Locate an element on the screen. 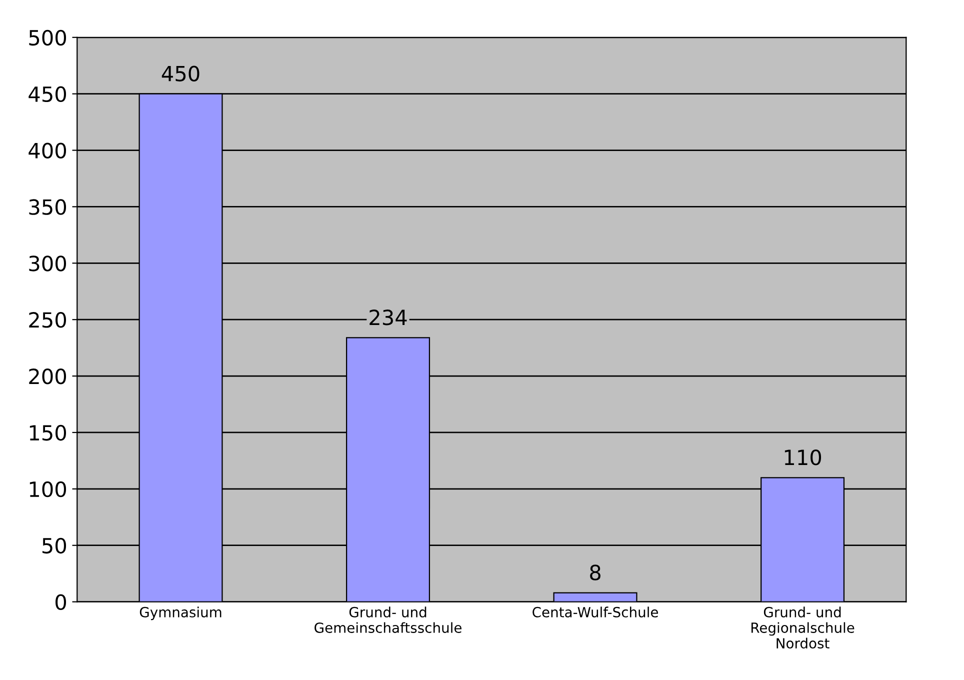 This screenshot has width=964, height=680. data-label: 110 is located at coordinates (803, 458).